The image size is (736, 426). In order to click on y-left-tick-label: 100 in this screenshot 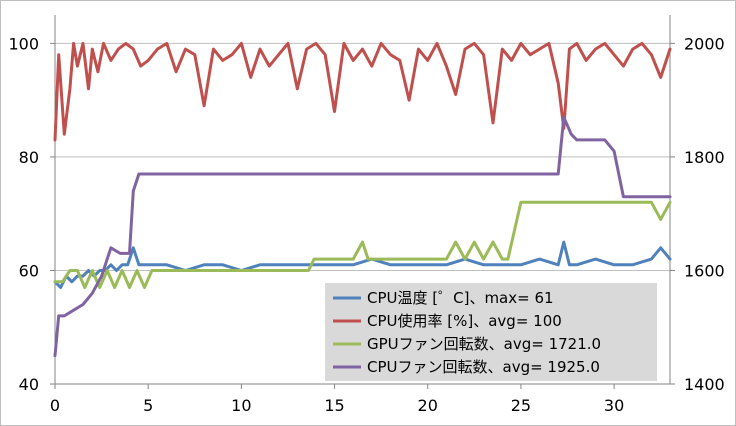, I will do `click(23, 43)`.